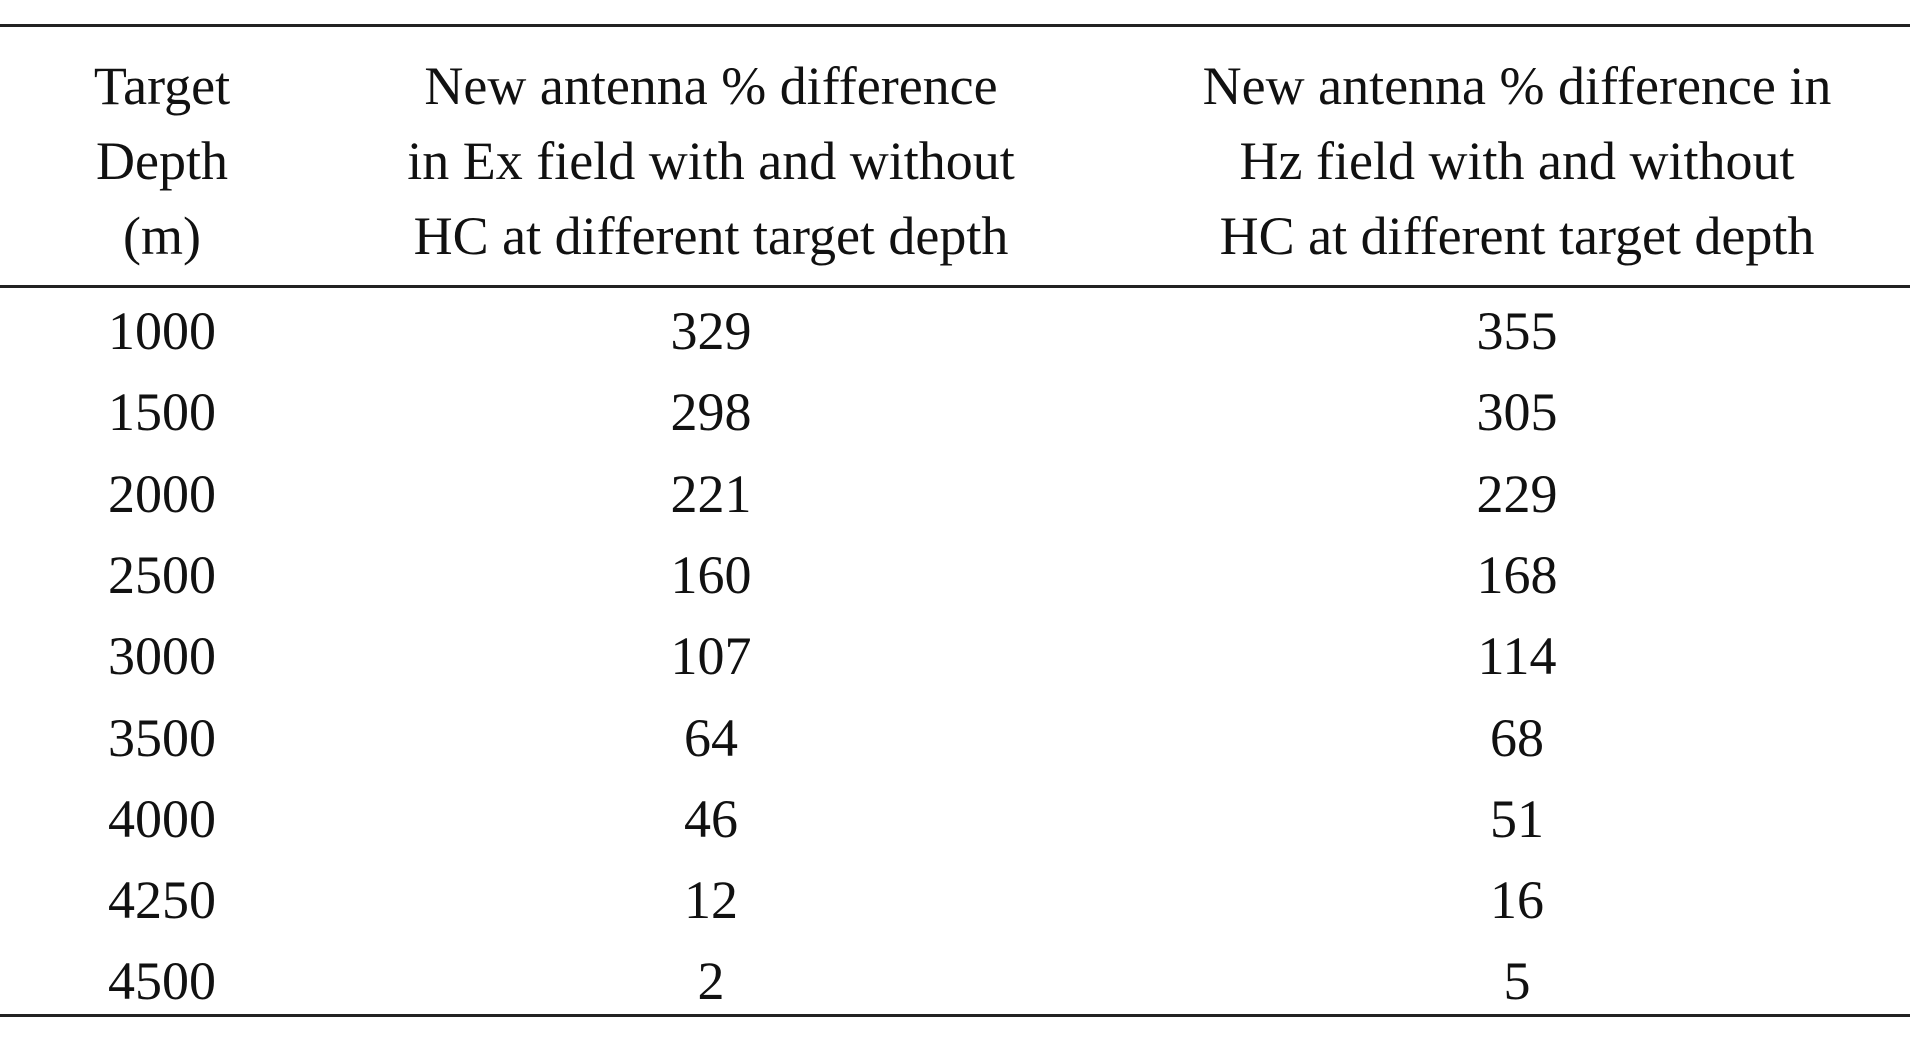 Image resolution: width=1918 pixels, height=1037 pixels. I want to click on header-line: in Ex field with and without, so click(711, 161).